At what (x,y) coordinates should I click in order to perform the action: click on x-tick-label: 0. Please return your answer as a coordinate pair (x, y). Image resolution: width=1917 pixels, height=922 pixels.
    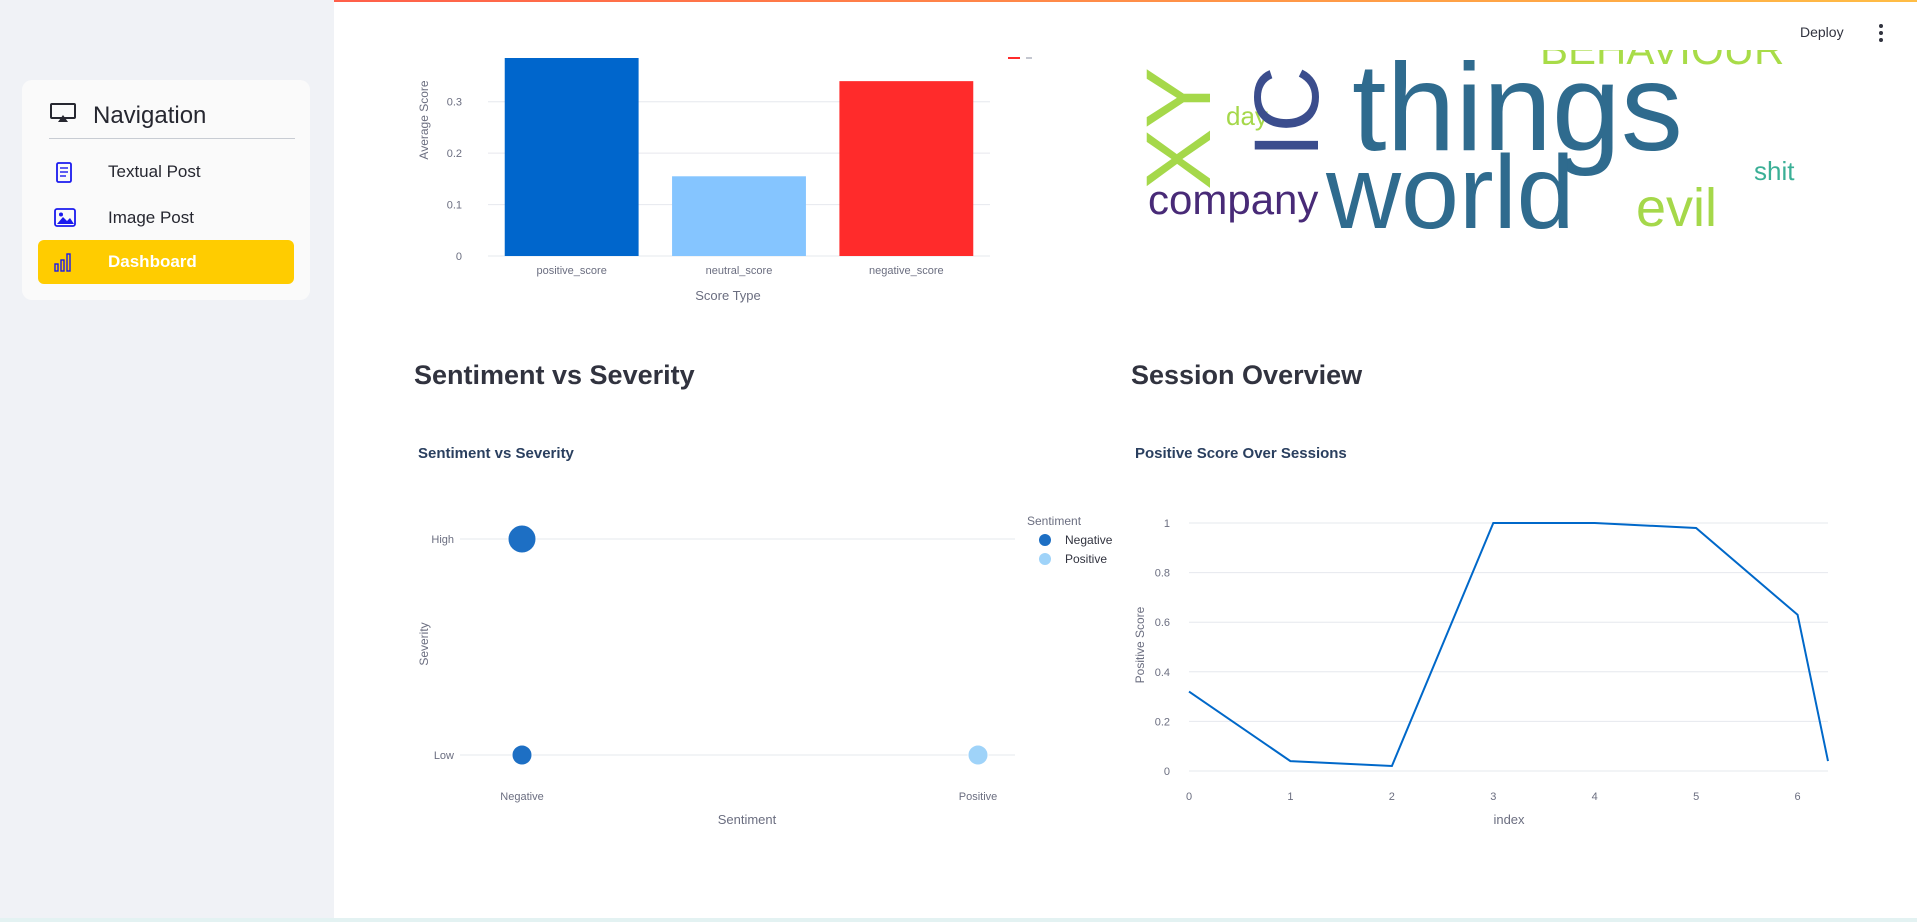
    Looking at the image, I should click on (1189, 797).